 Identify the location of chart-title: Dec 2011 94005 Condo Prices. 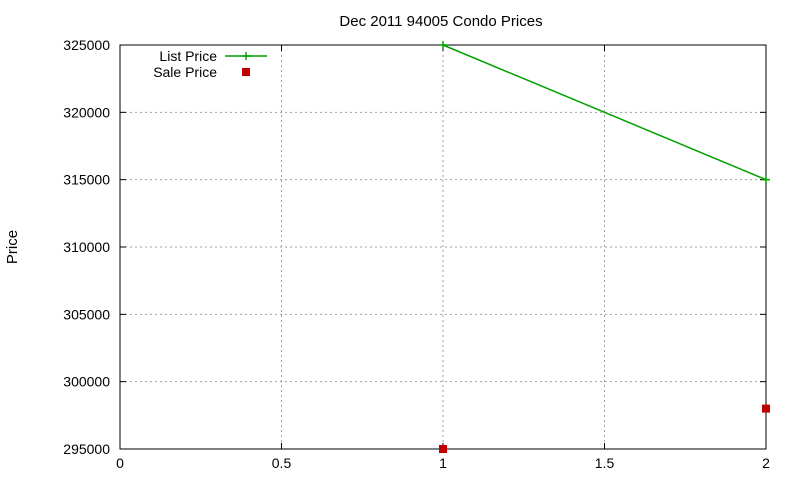
(440, 21).